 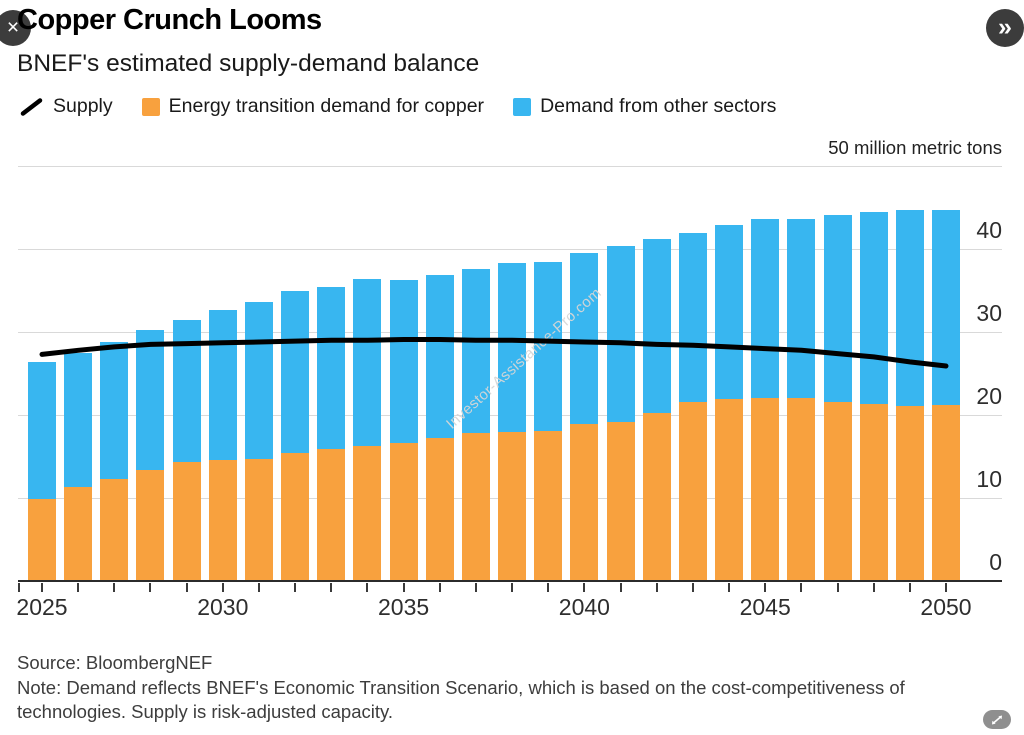 What do you see at coordinates (19, 587) in the screenshot?
I see `x-axis-edge-tick` at bounding box center [19, 587].